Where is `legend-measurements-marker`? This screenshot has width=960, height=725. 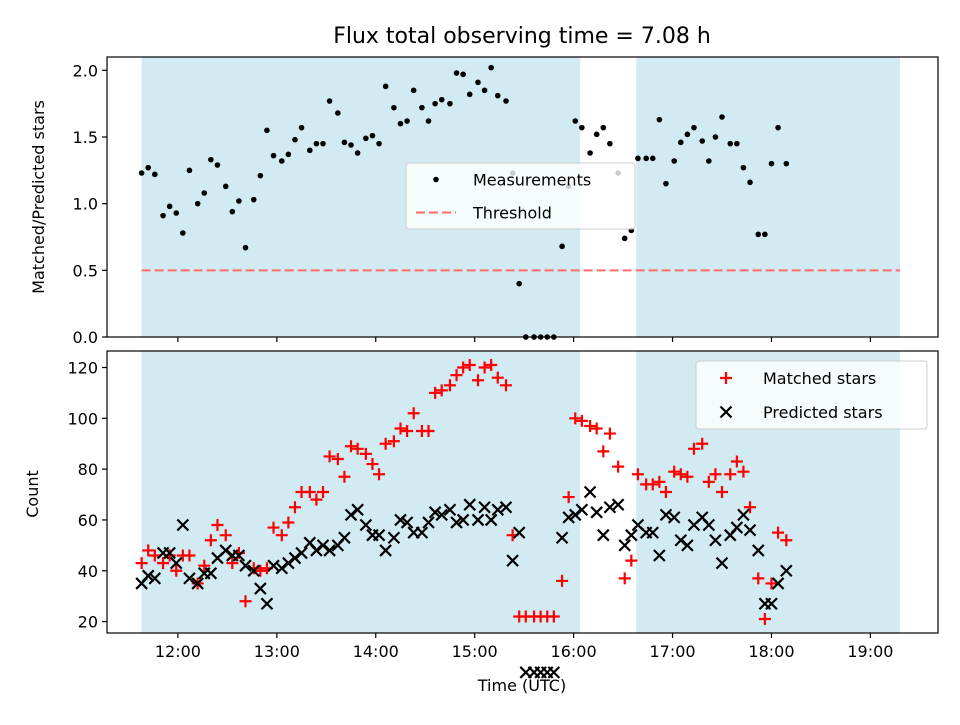
legend-measurements-marker is located at coordinates (436, 179).